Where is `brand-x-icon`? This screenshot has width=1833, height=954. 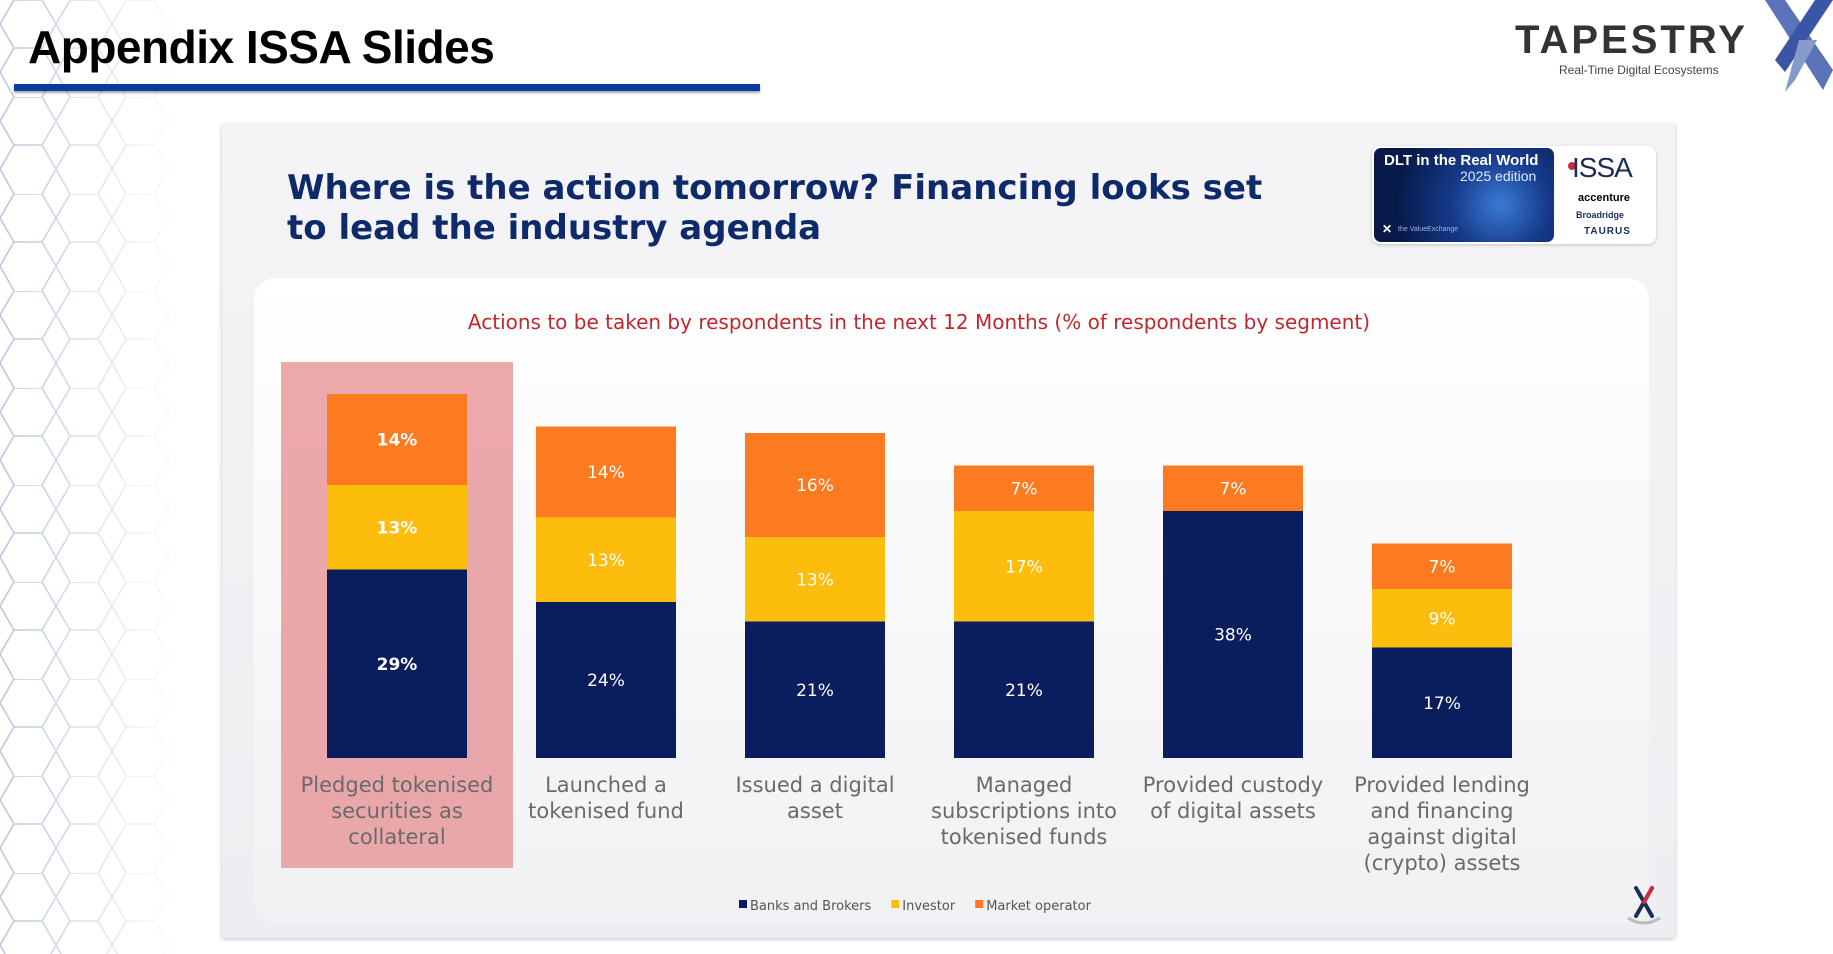 brand-x-icon is located at coordinates (1799, 46).